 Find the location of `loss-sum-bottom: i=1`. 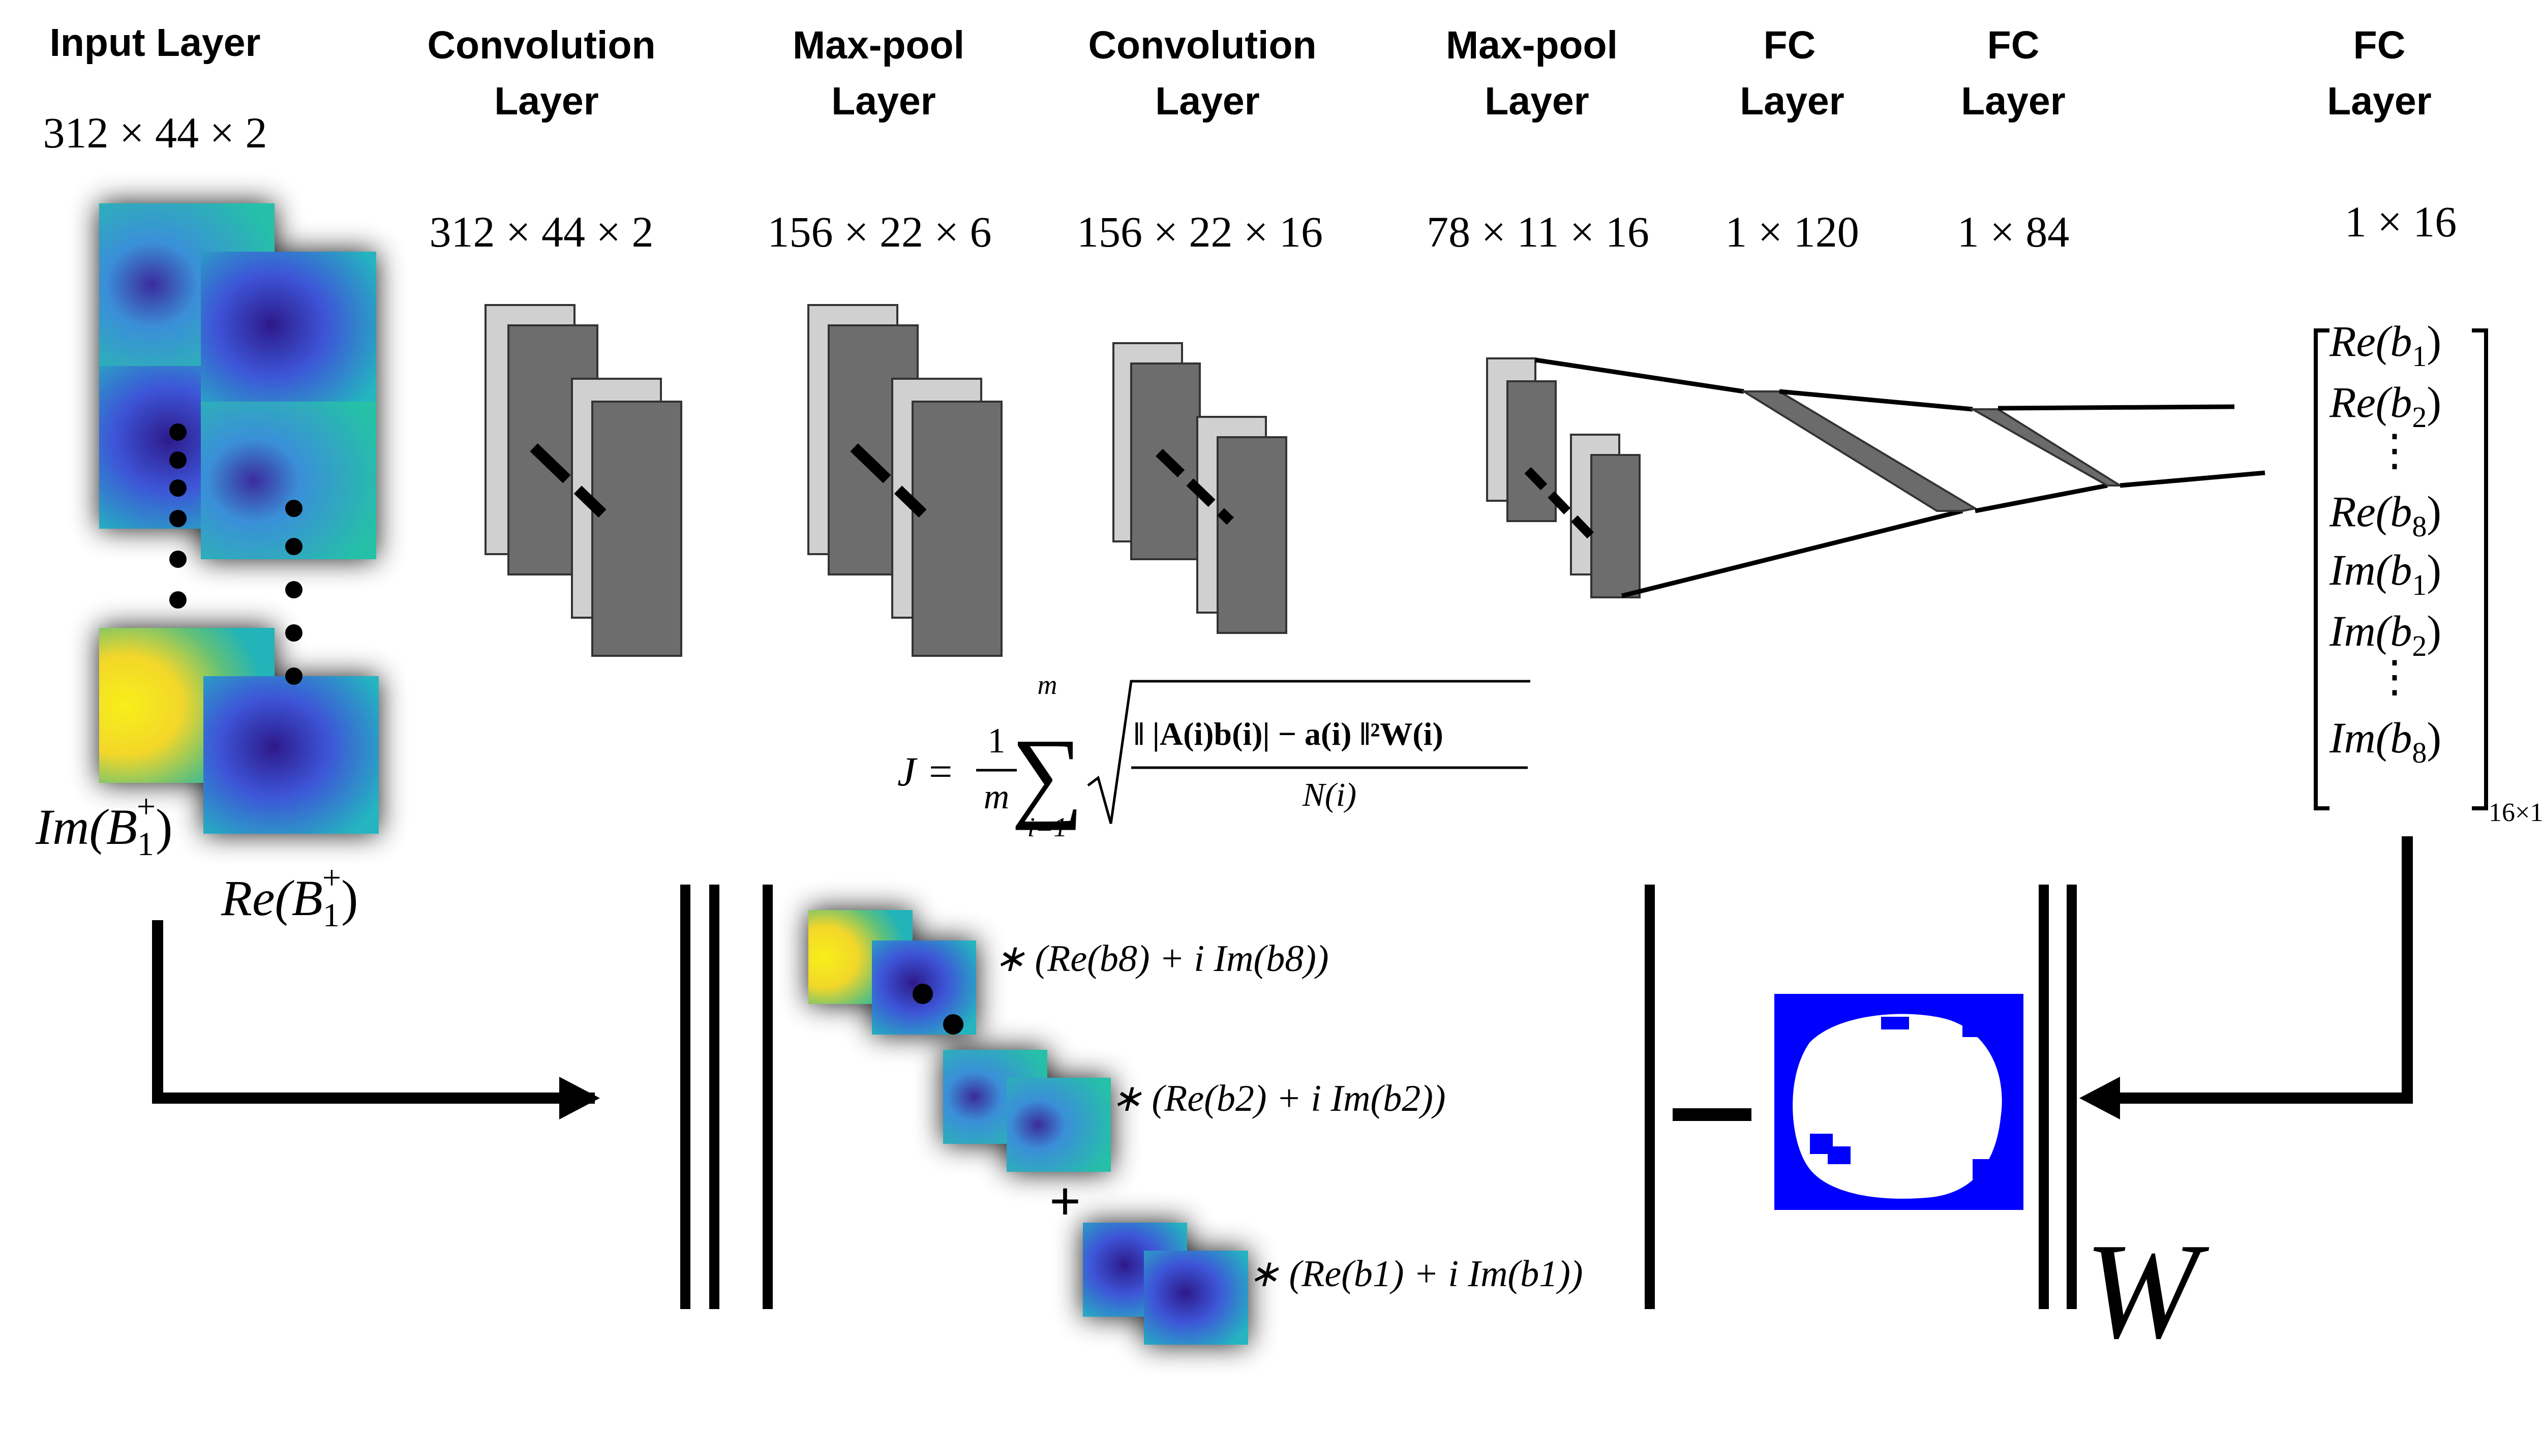

loss-sum-bottom: i=1 is located at coordinates (1047, 827).